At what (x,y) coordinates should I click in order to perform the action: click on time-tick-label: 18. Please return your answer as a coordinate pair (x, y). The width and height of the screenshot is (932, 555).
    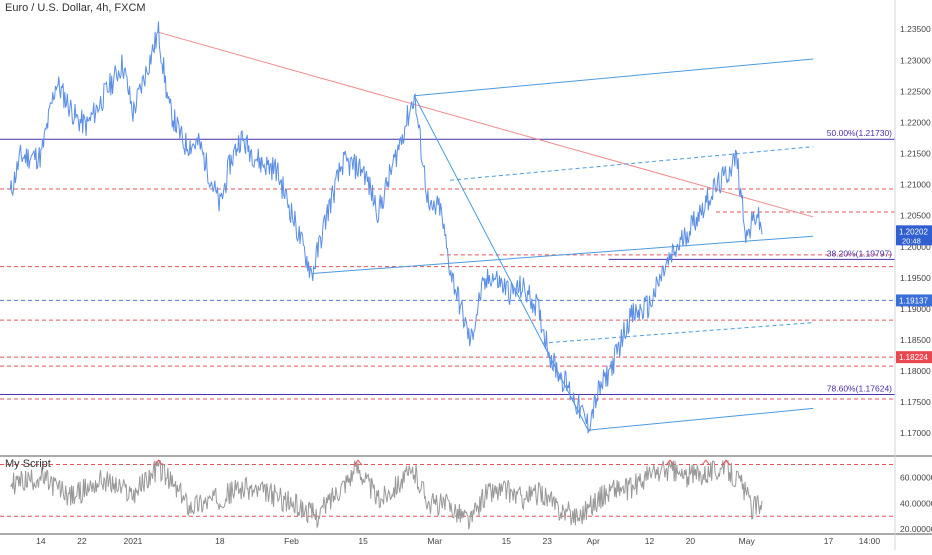
    Looking at the image, I should click on (220, 541).